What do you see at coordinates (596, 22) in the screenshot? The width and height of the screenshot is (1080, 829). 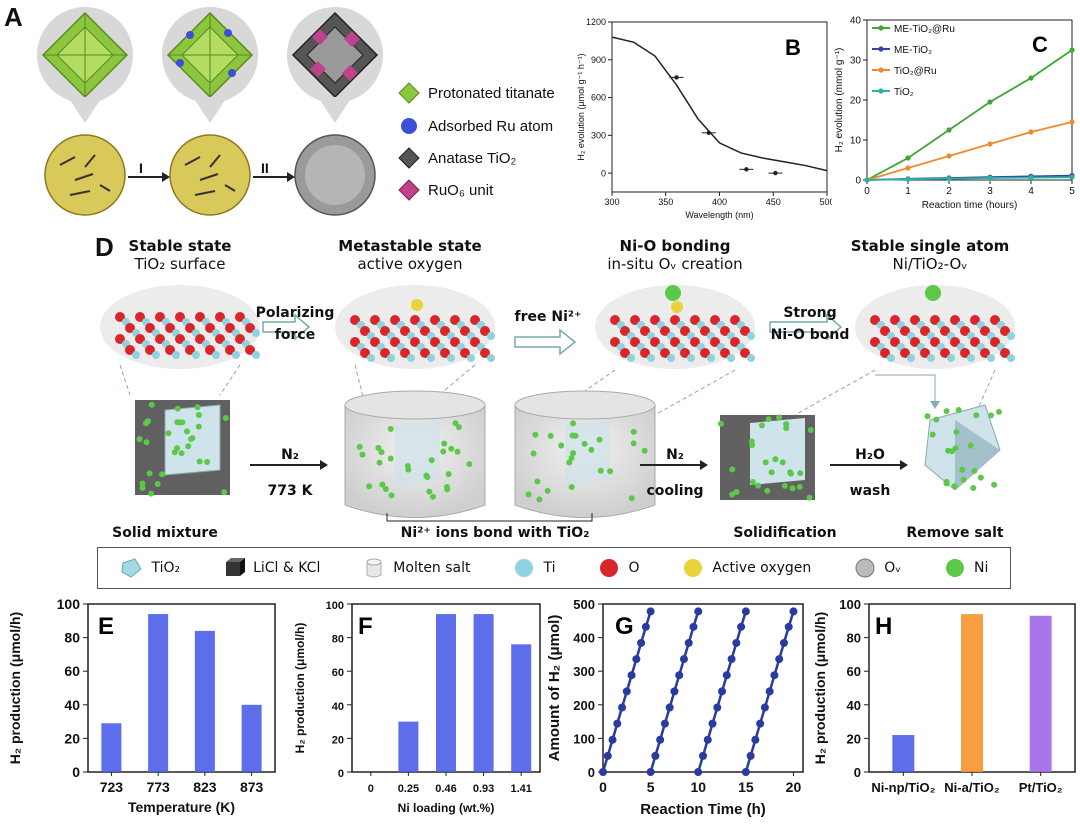 I see `y-tick-label: 1200` at bounding box center [596, 22].